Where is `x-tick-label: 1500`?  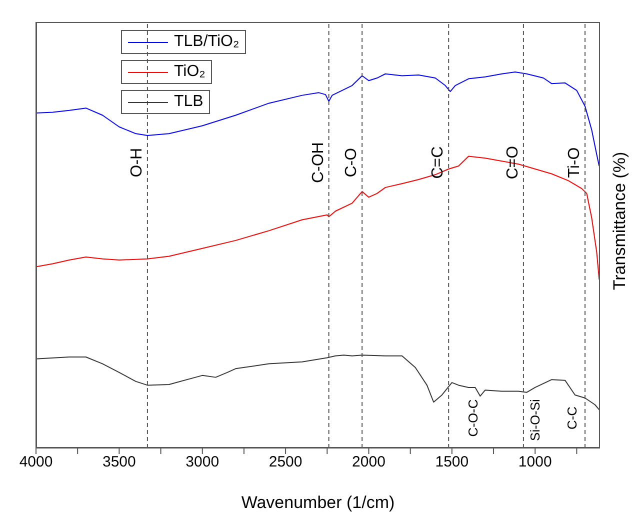
x-tick-label: 1500 is located at coordinates (452, 462).